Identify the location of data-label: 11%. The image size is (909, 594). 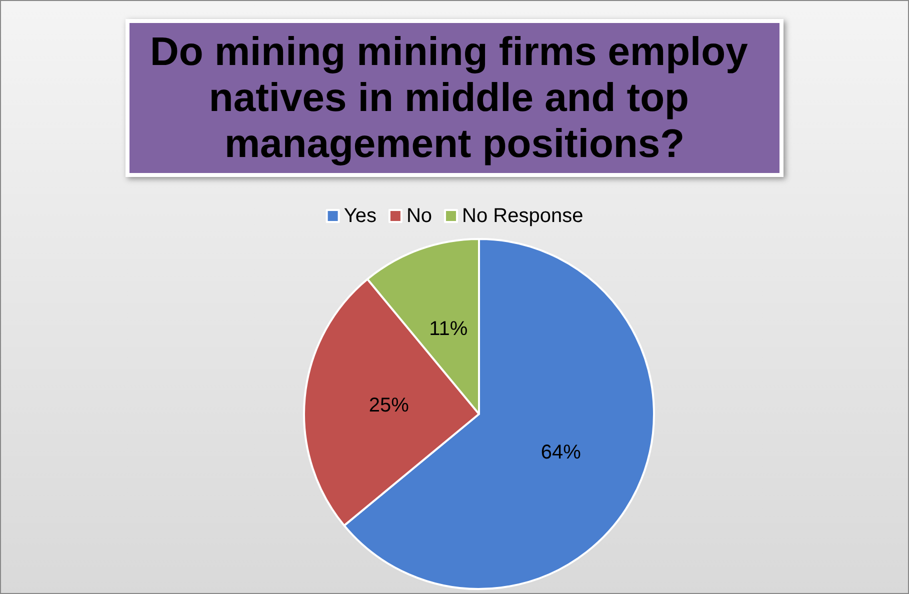
(448, 329).